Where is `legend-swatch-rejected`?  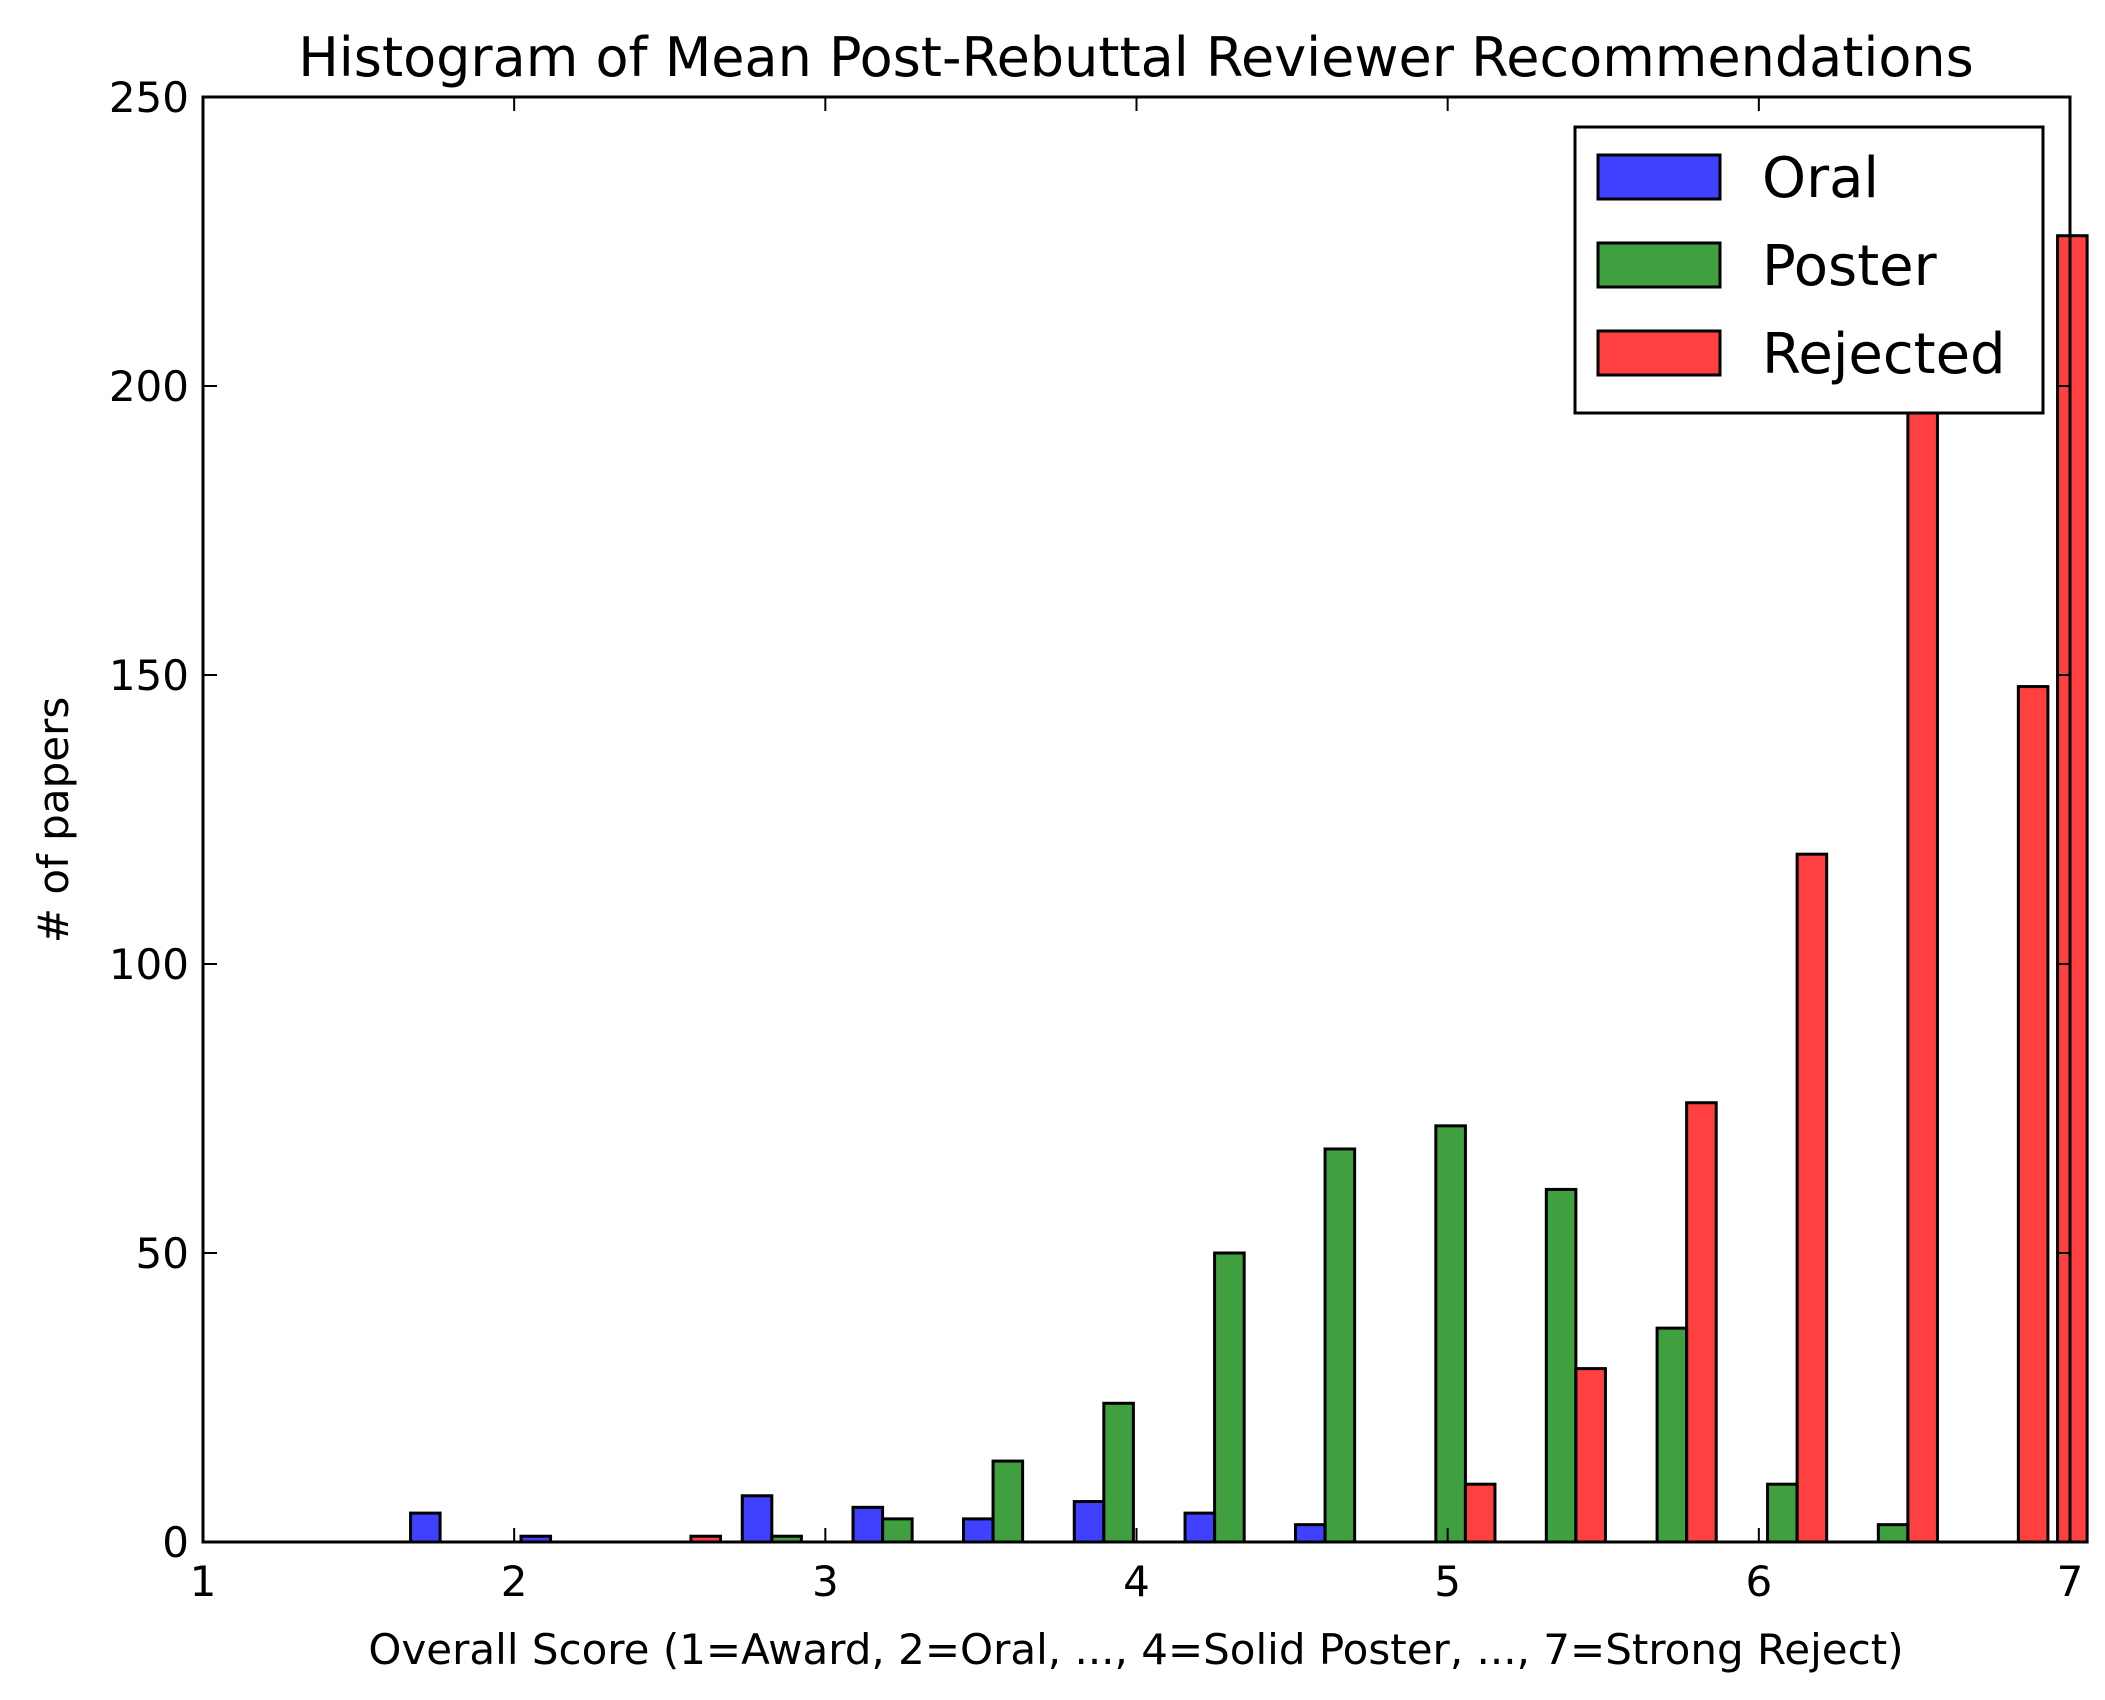 legend-swatch-rejected is located at coordinates (1659, 353).